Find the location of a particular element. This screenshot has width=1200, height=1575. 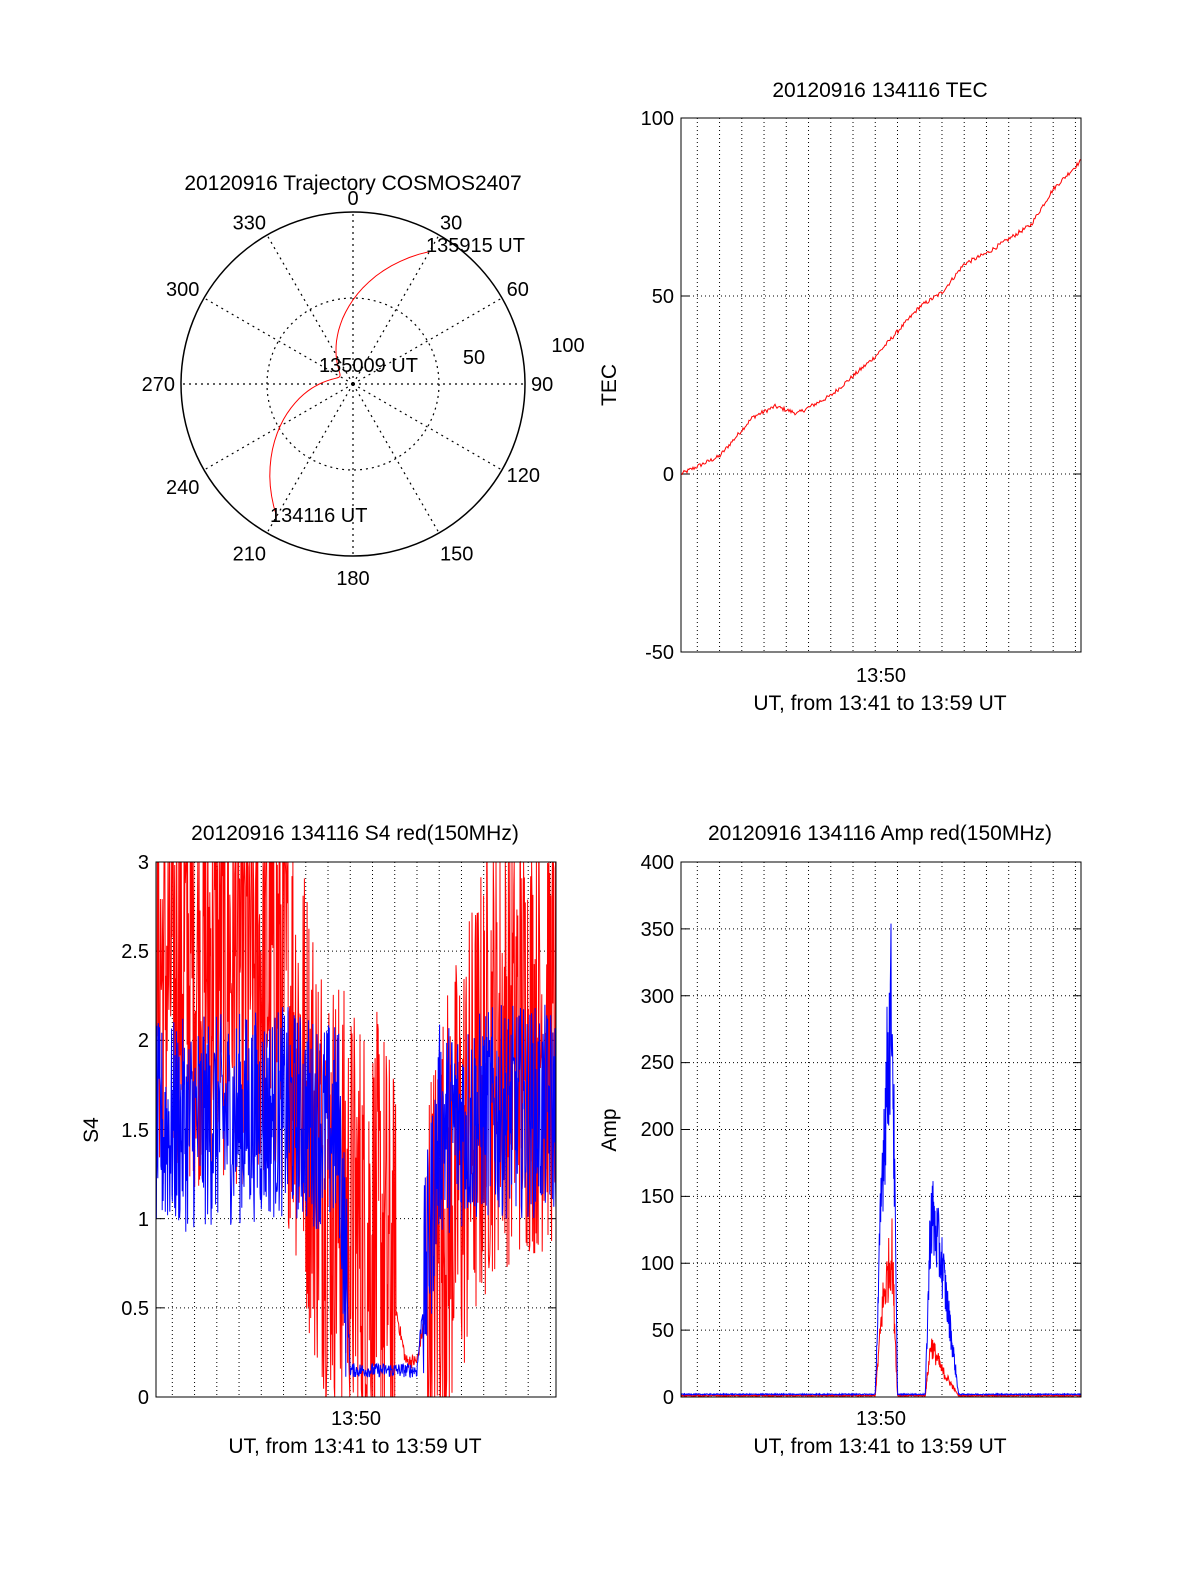

polar-angle-label: 210 is located at coordinates (249, 555).